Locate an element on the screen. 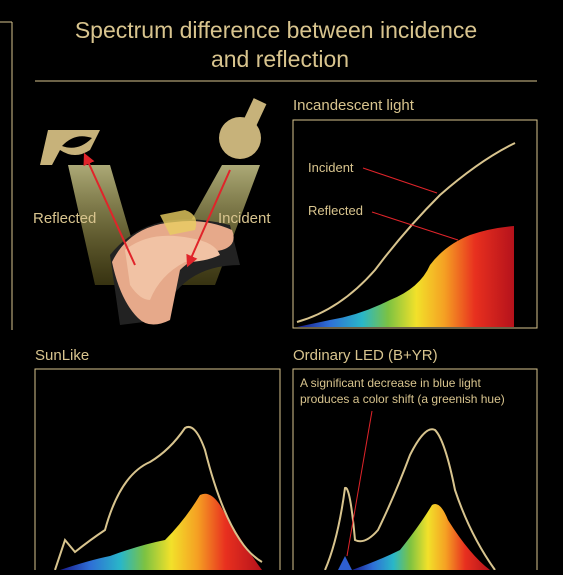 Image resolution: width=563 pixels, height=575 pixels. reflected-arrow is located at coordinates (109, 209).